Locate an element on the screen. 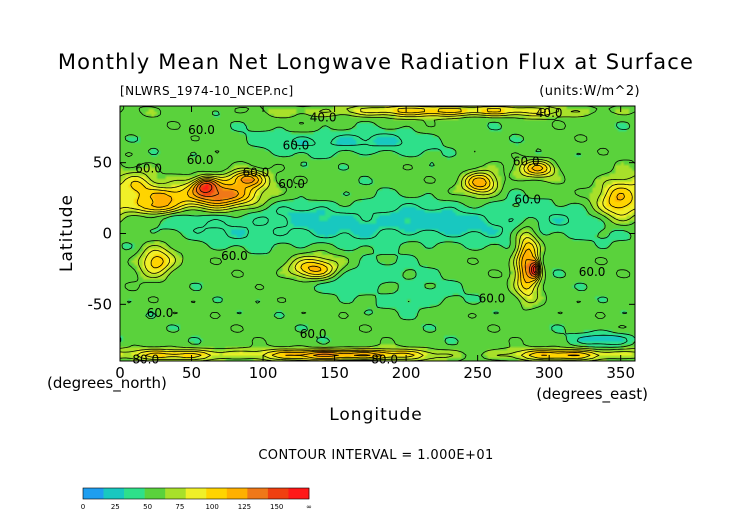 The image size is (752, 532). y-tick-label: 50 is located at coordinates (102, 163).